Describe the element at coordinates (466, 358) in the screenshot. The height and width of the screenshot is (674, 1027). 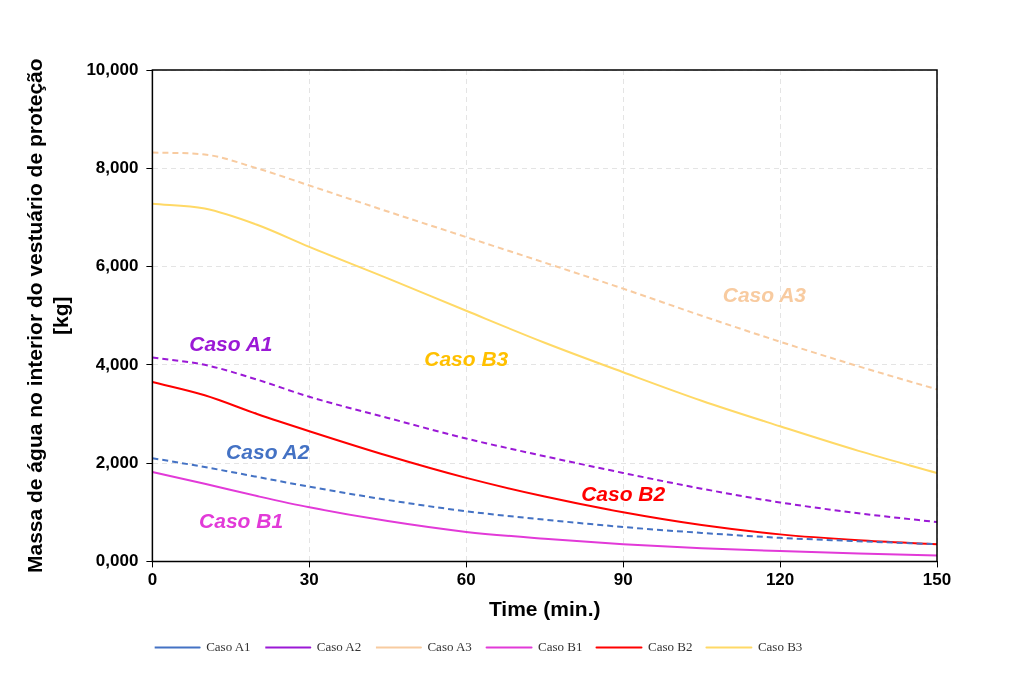
I see `annotation: Caso B3` at that location.